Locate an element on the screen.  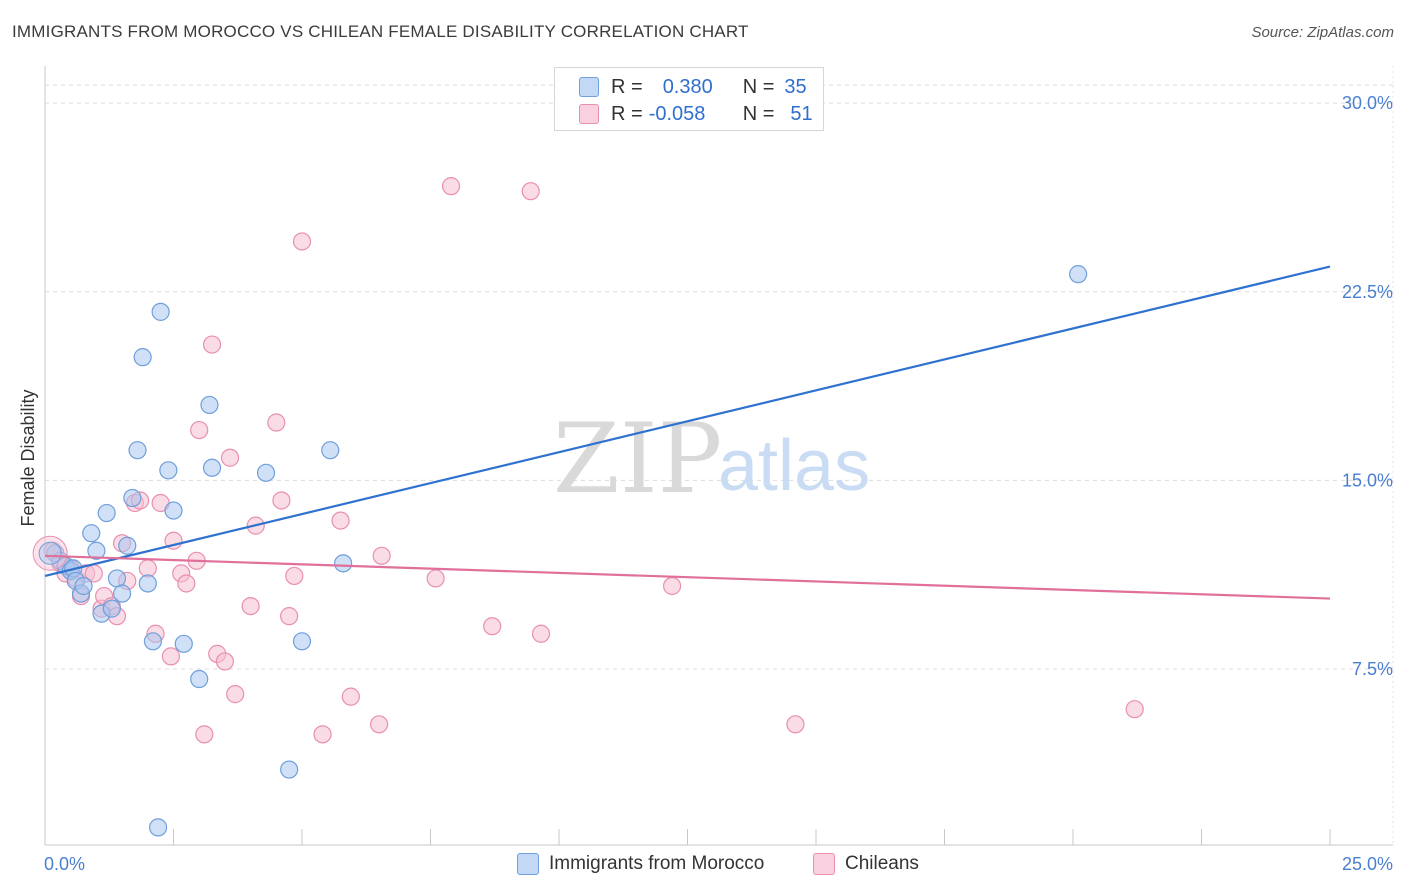
legend-r-value: -0.058 is located at coordinates (677, 113).